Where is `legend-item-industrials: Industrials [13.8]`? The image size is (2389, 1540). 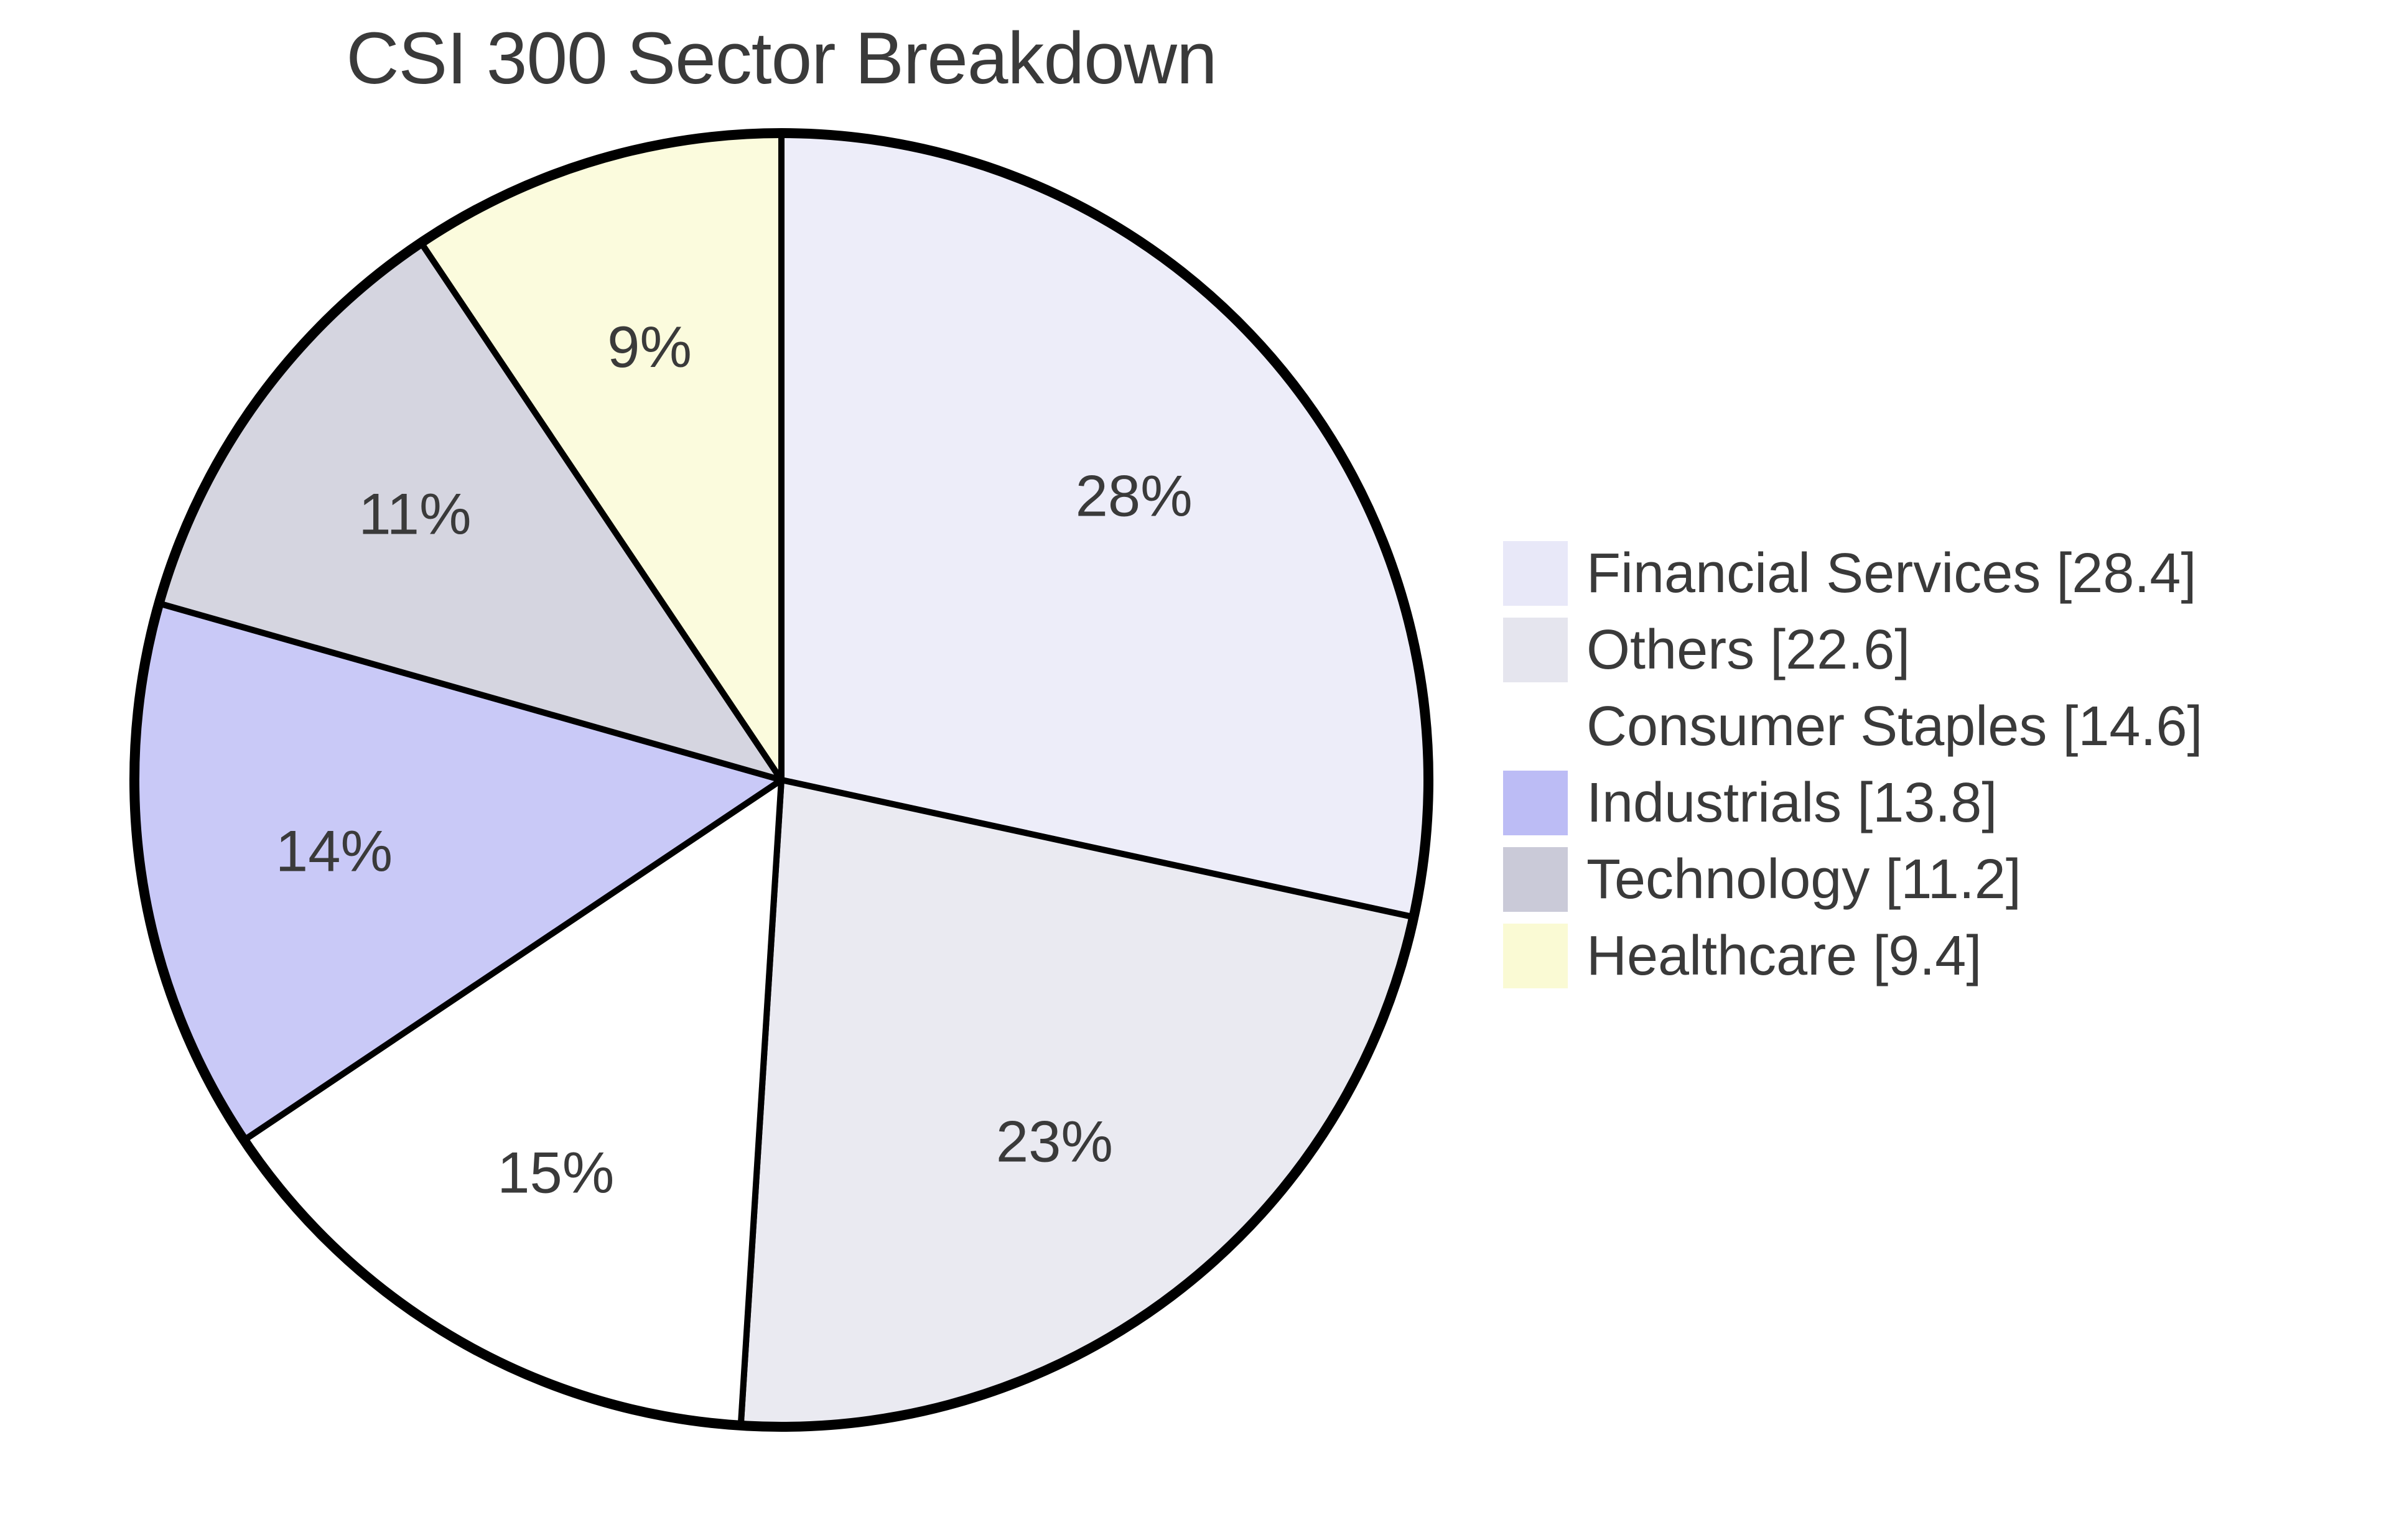
legend-item-industrials: Industrials [13.8] is located at coordinates (1853, 803).